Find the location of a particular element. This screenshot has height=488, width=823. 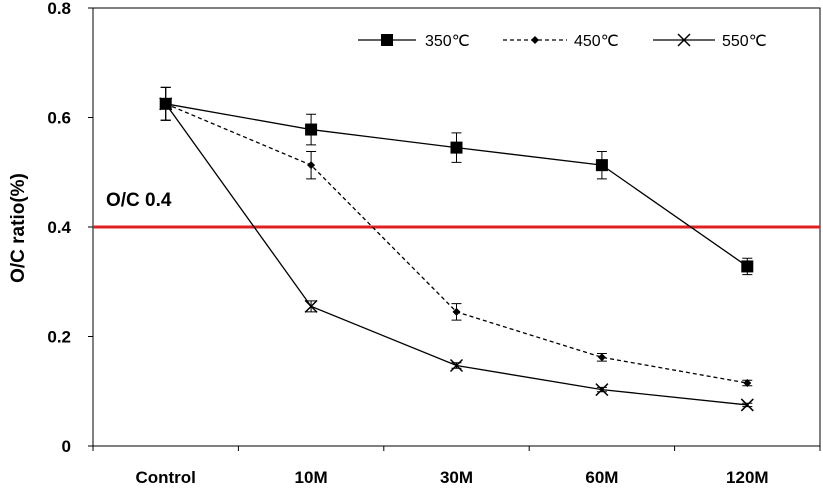

x-tick-label: 60M is located at coordinates (601, 477).